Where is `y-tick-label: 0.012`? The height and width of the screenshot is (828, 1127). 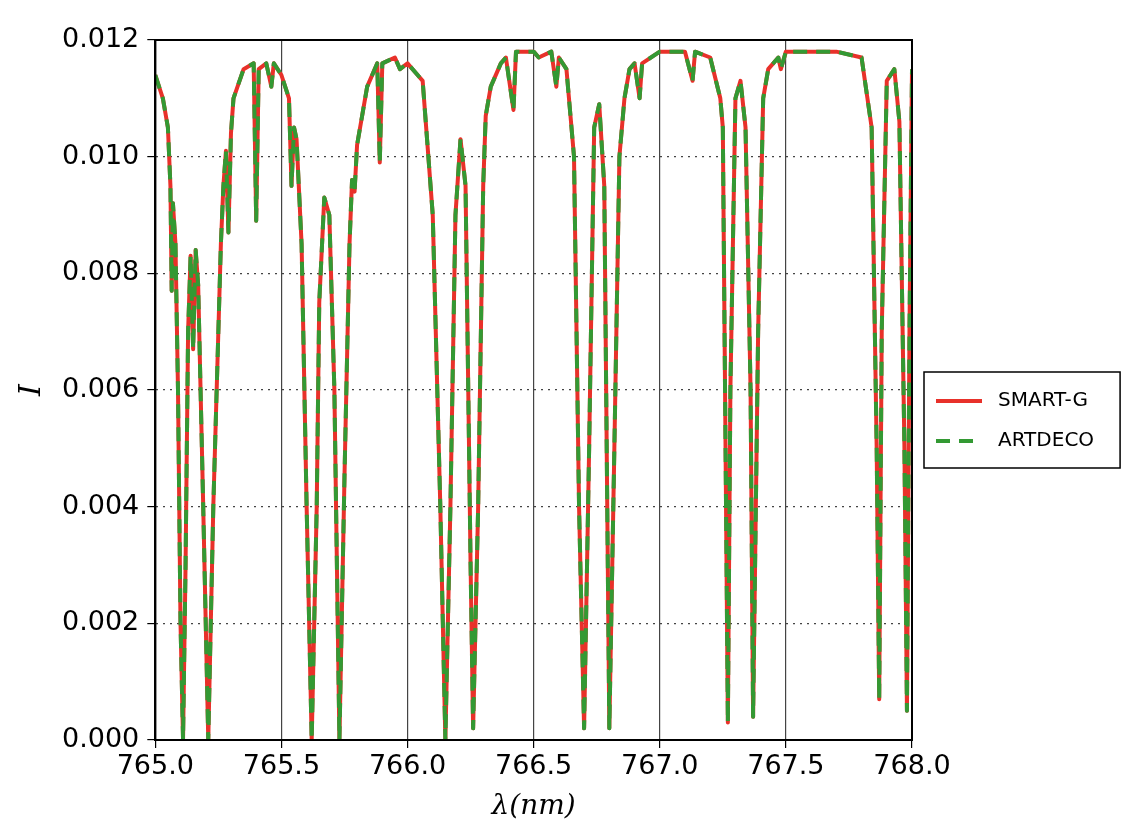 y-tick-label: 0.012 is located at coordinates (101, 38).